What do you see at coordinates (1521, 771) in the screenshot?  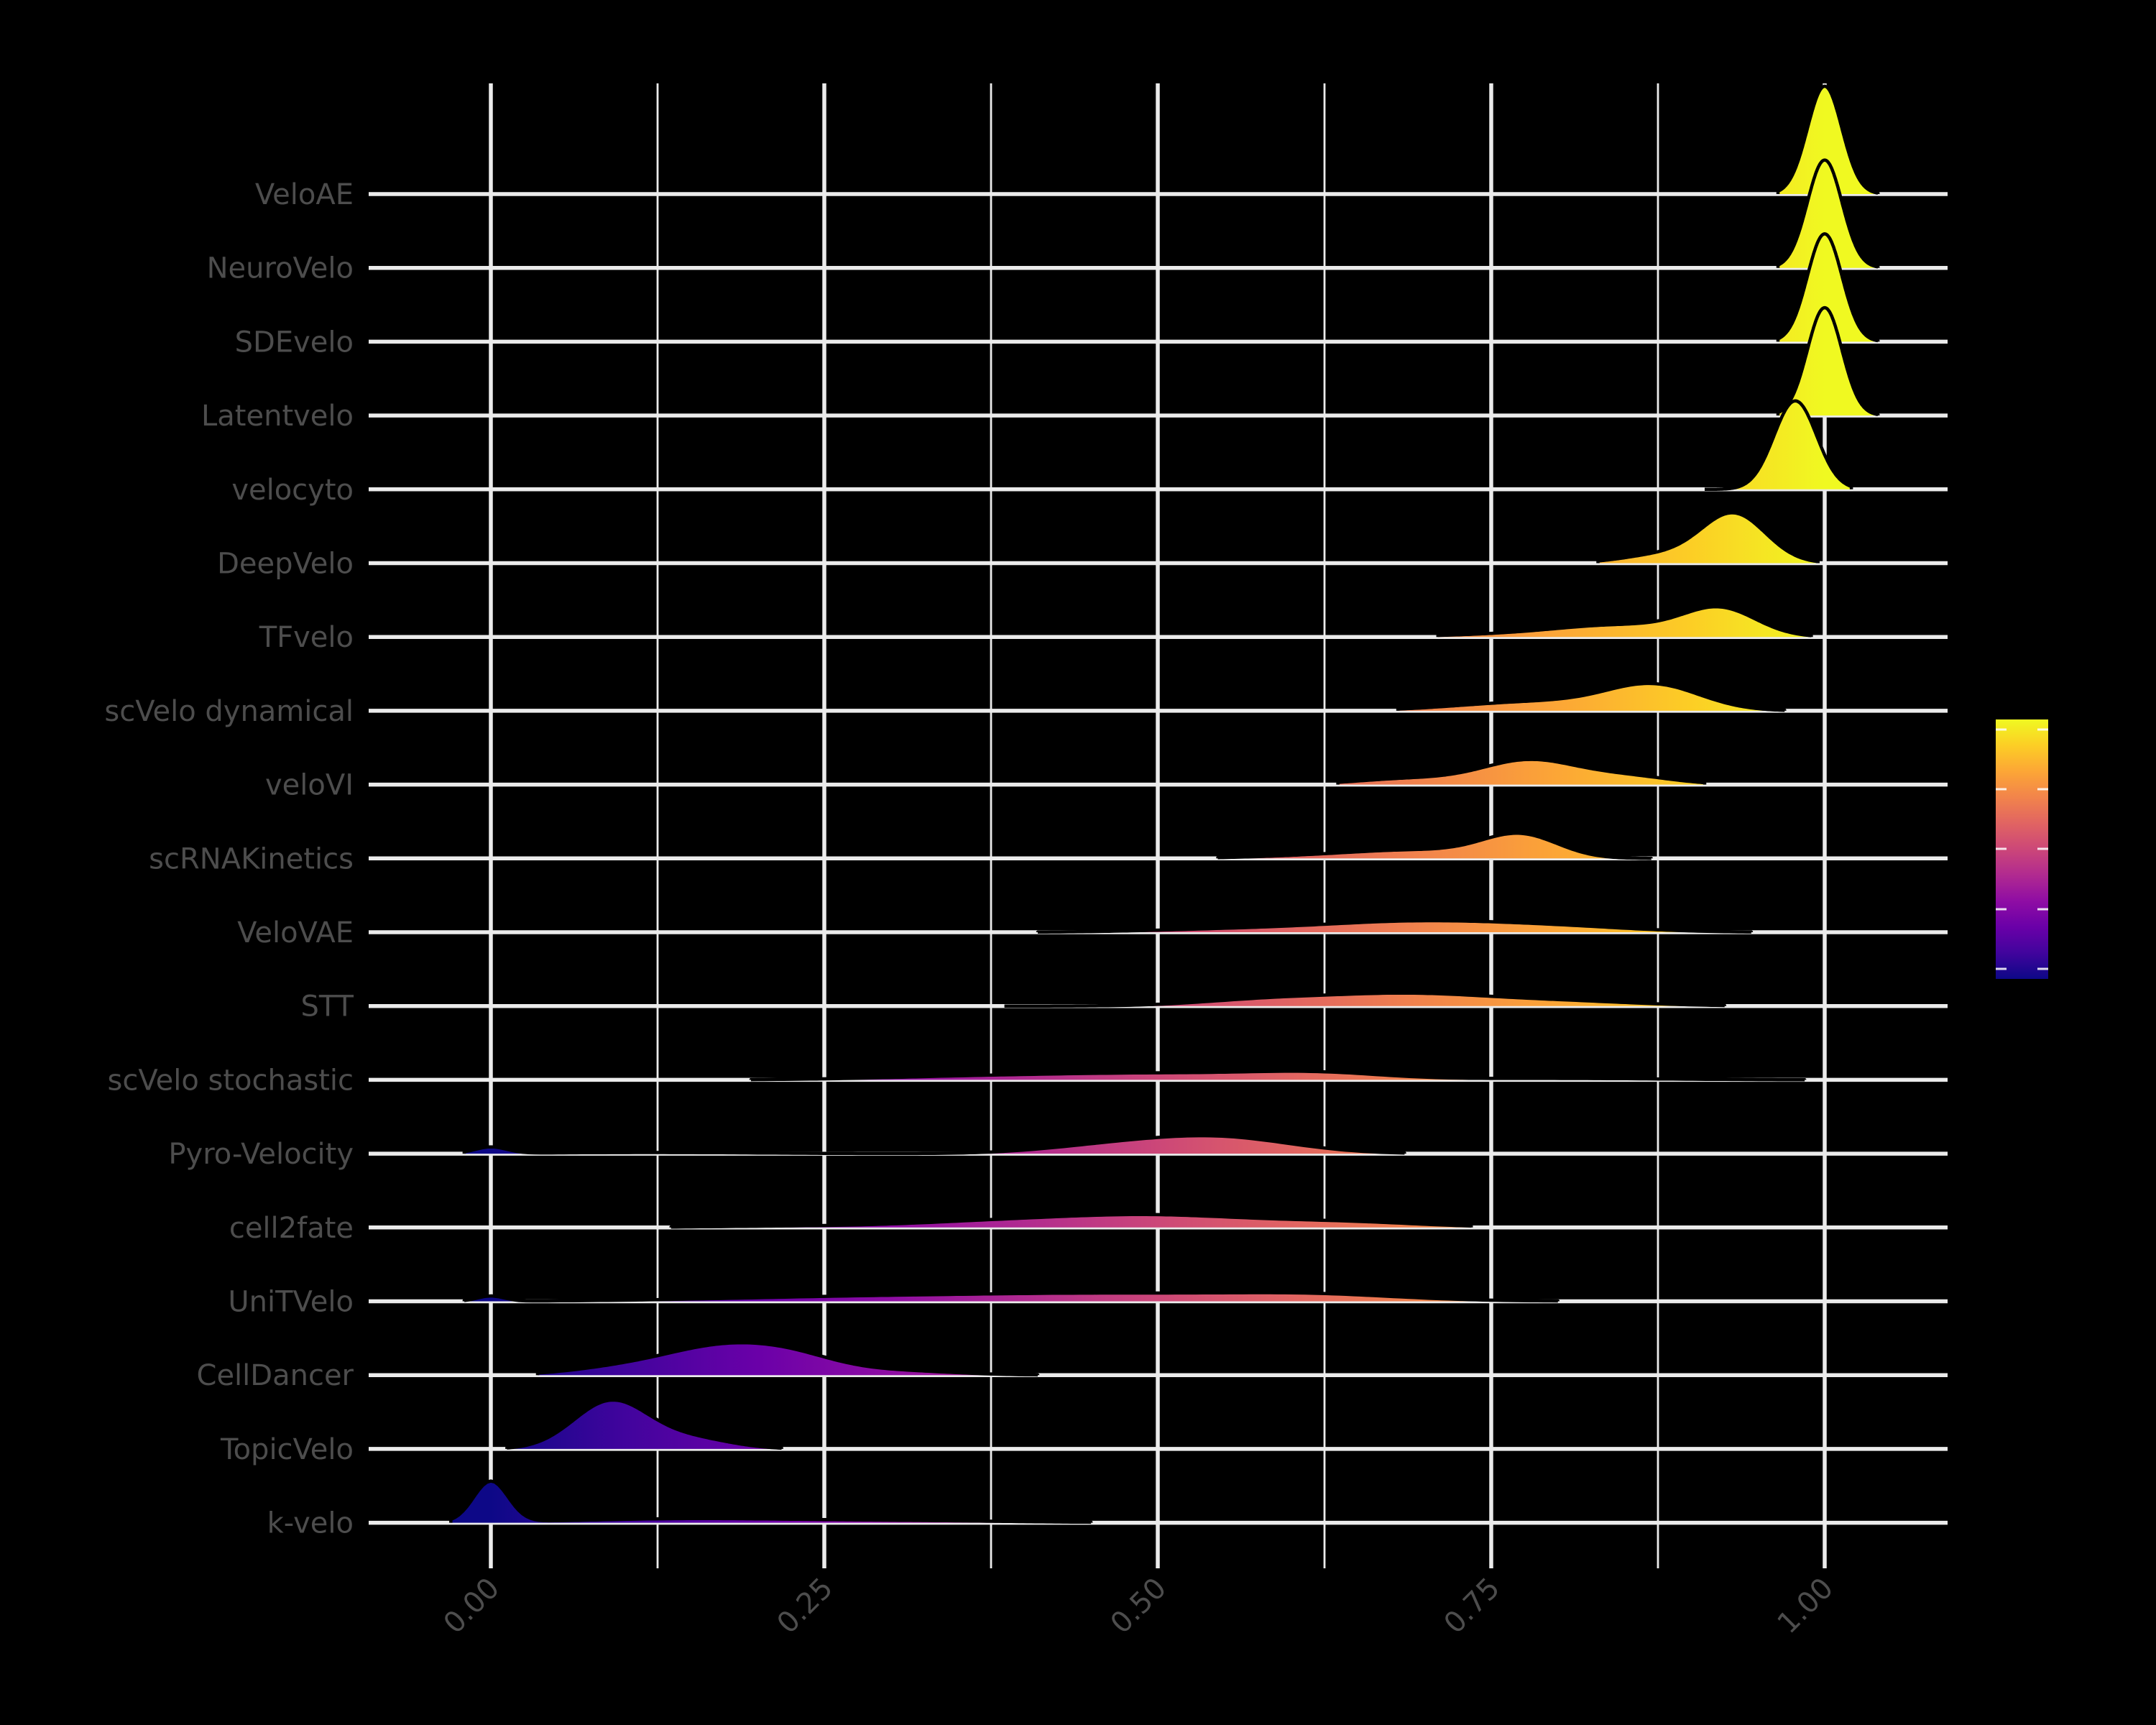 I see `ridge-velovi` at bounding box center [1521, 771].